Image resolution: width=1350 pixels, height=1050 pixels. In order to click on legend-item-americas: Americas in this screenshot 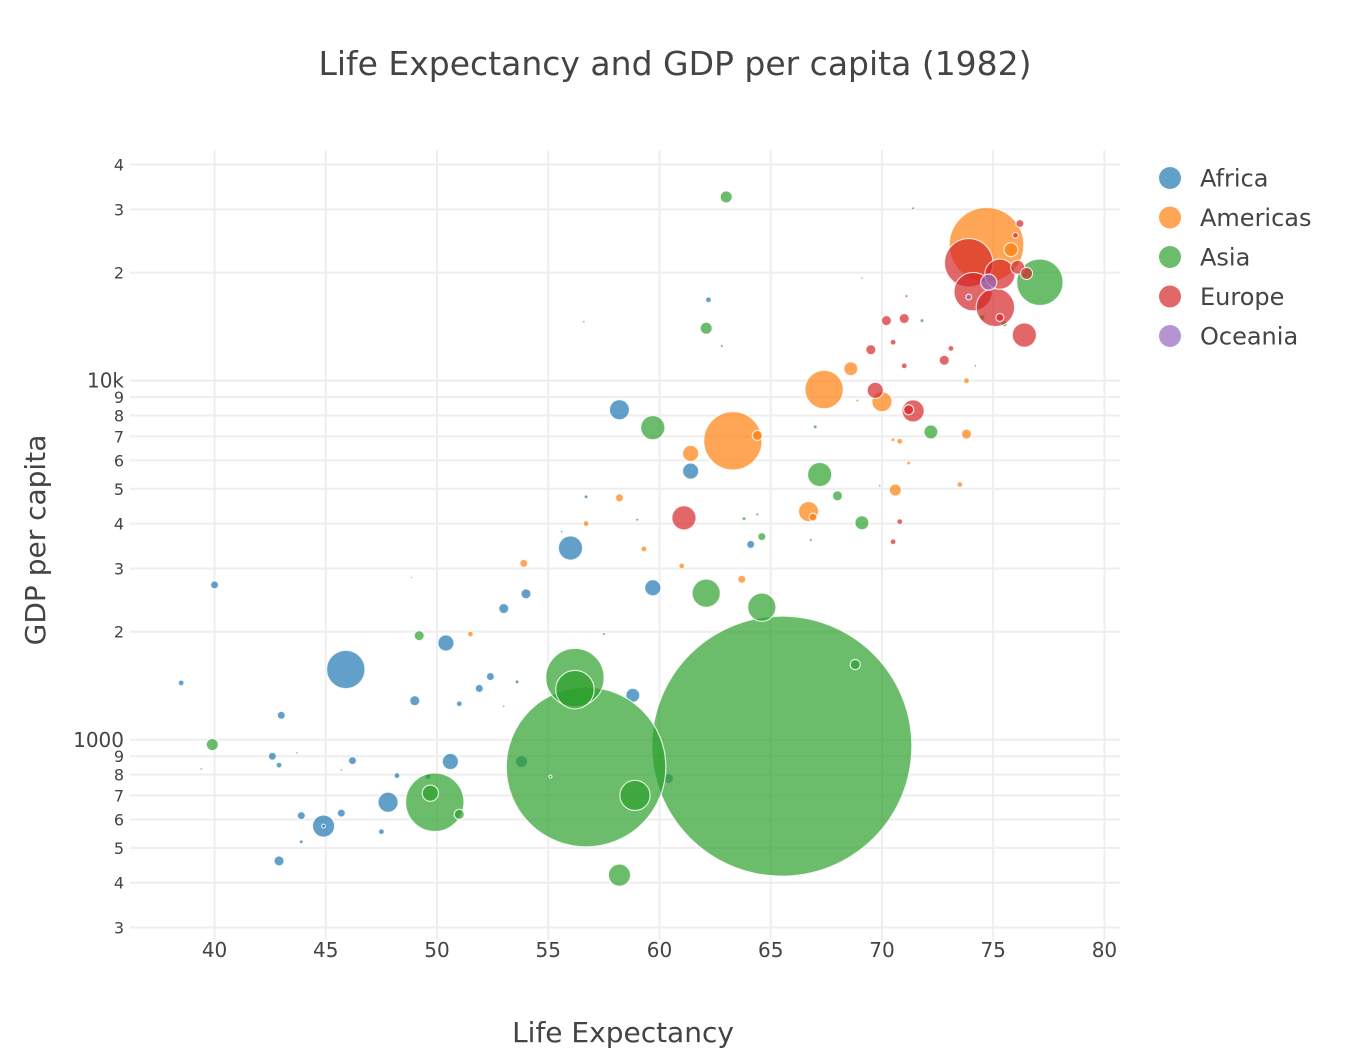, I will do `click(1235, 218)`.